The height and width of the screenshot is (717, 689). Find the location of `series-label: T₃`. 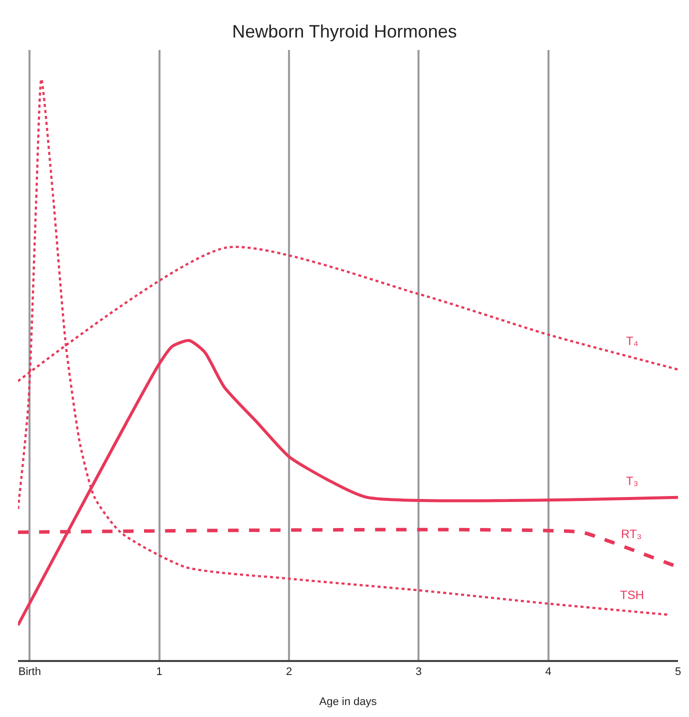

series-label: T₃ is located at coordinates (632, 481).